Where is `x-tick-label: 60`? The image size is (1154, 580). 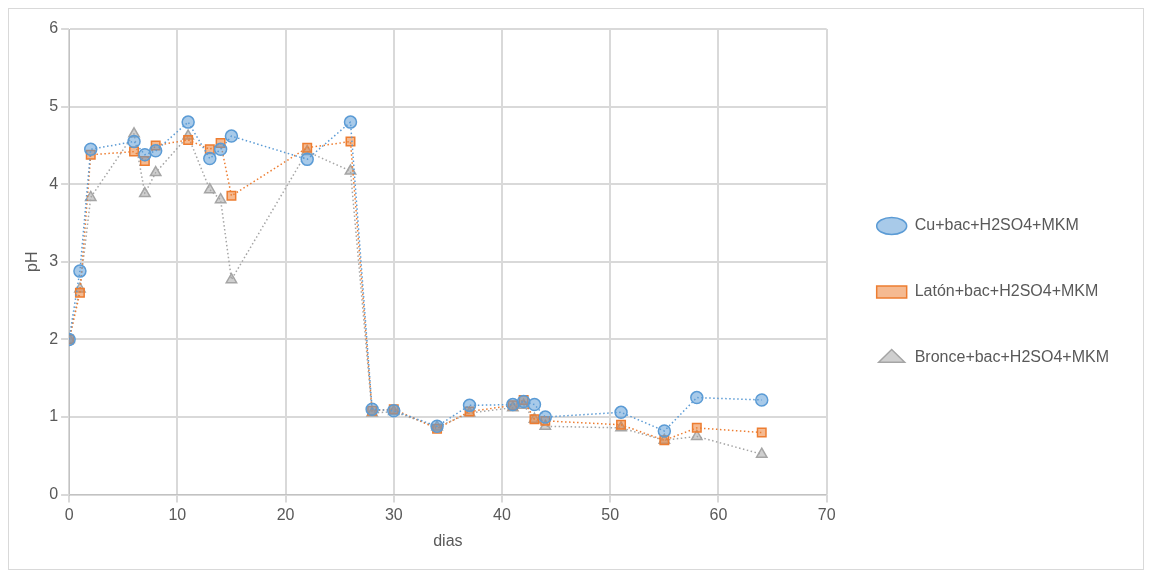 x-tick-label: 60 is located at coordinates (718, 514).